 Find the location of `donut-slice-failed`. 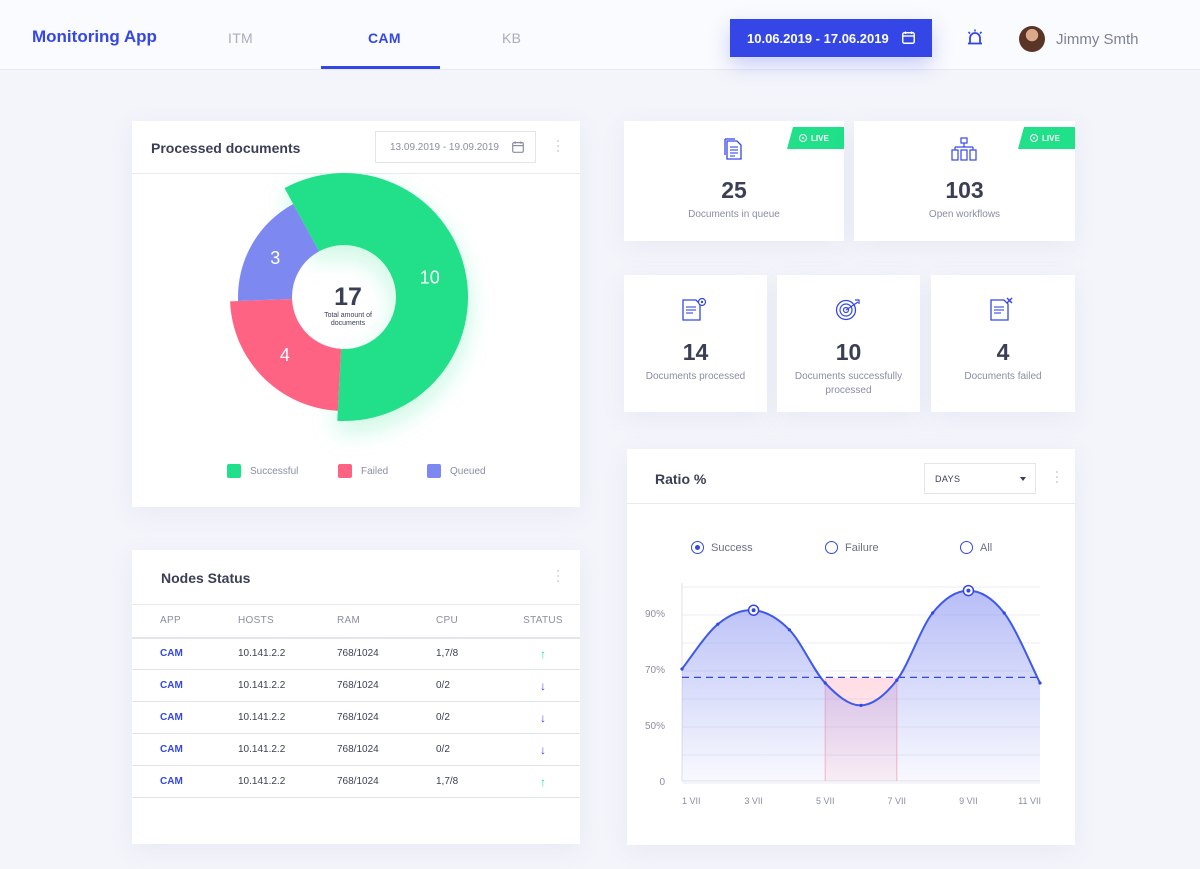

donut-slice-failed is located at coordinates (286, 354).